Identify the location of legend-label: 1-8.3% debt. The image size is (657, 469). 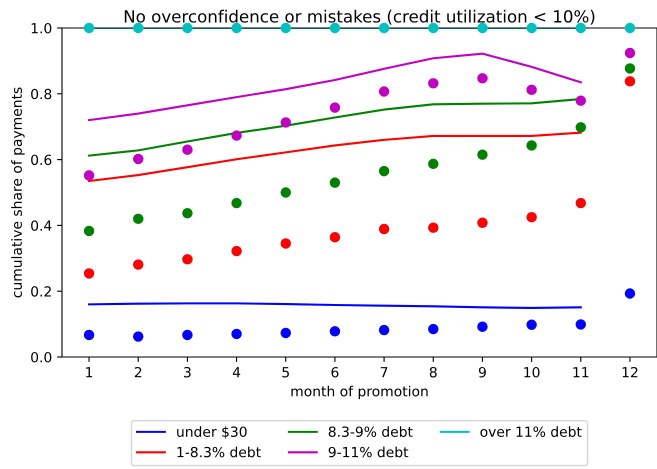
(219, 452).